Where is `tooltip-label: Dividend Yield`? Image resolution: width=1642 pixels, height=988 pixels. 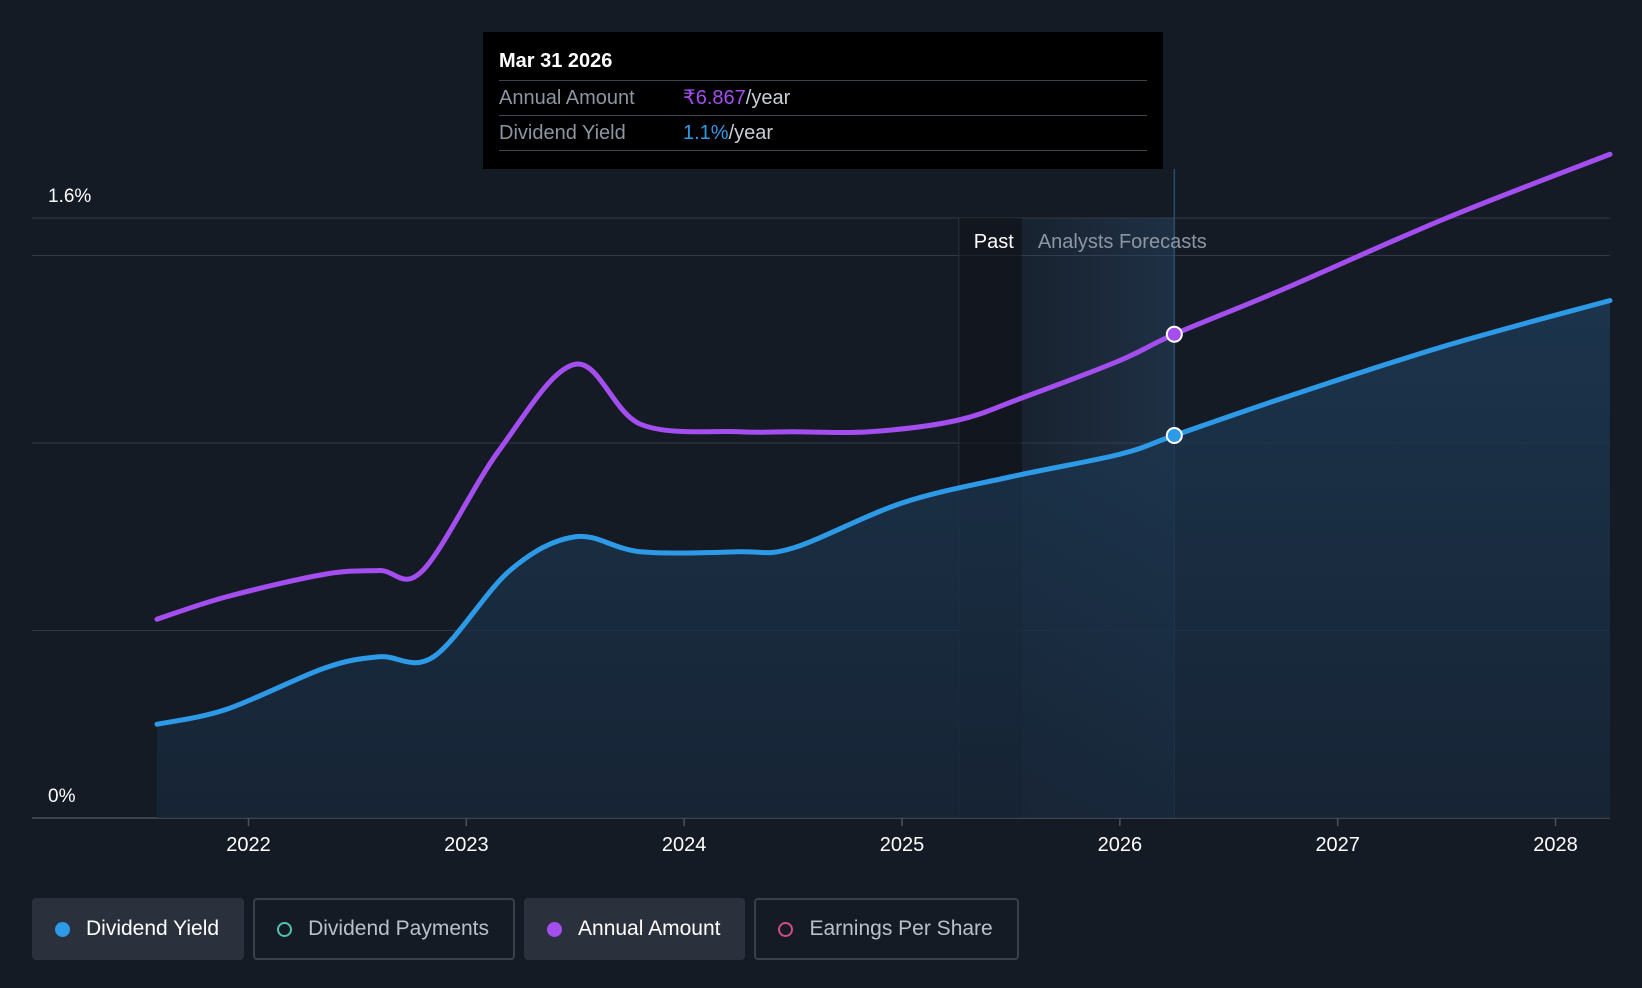 tooltip-label: Dividend Yield is located at coordinates (562, 133).